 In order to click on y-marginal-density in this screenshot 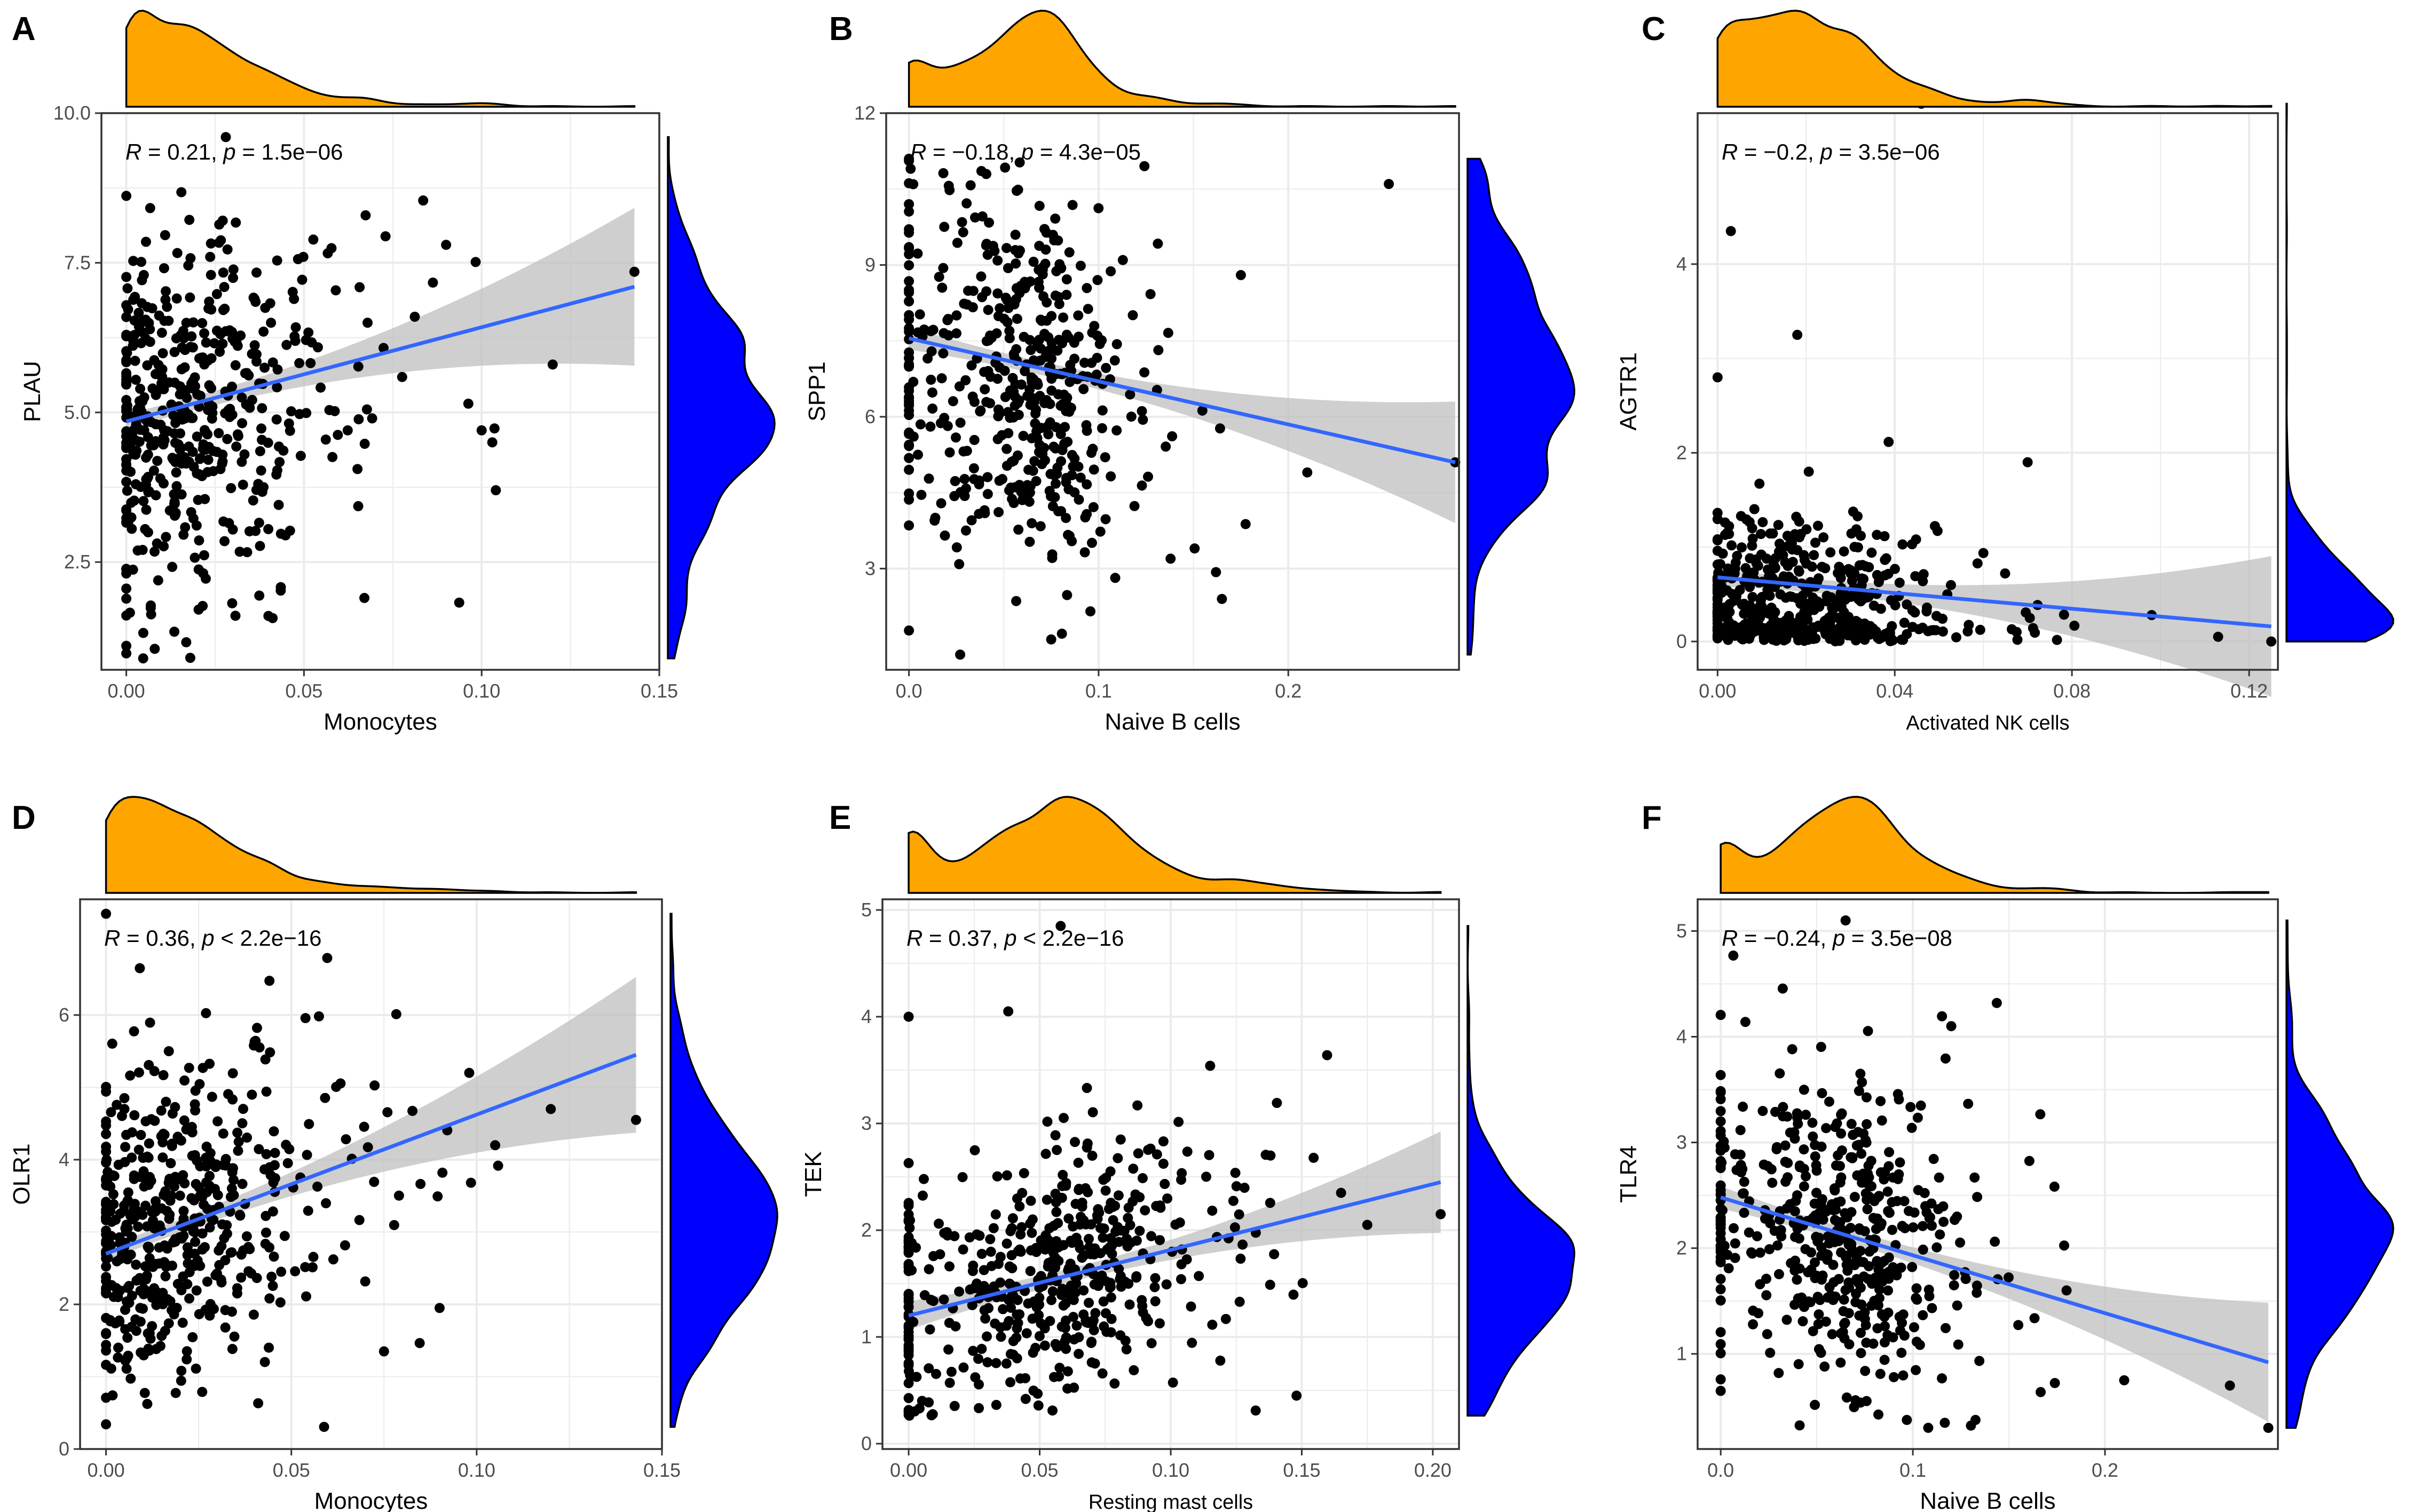, I will do `click(721, 398)`.